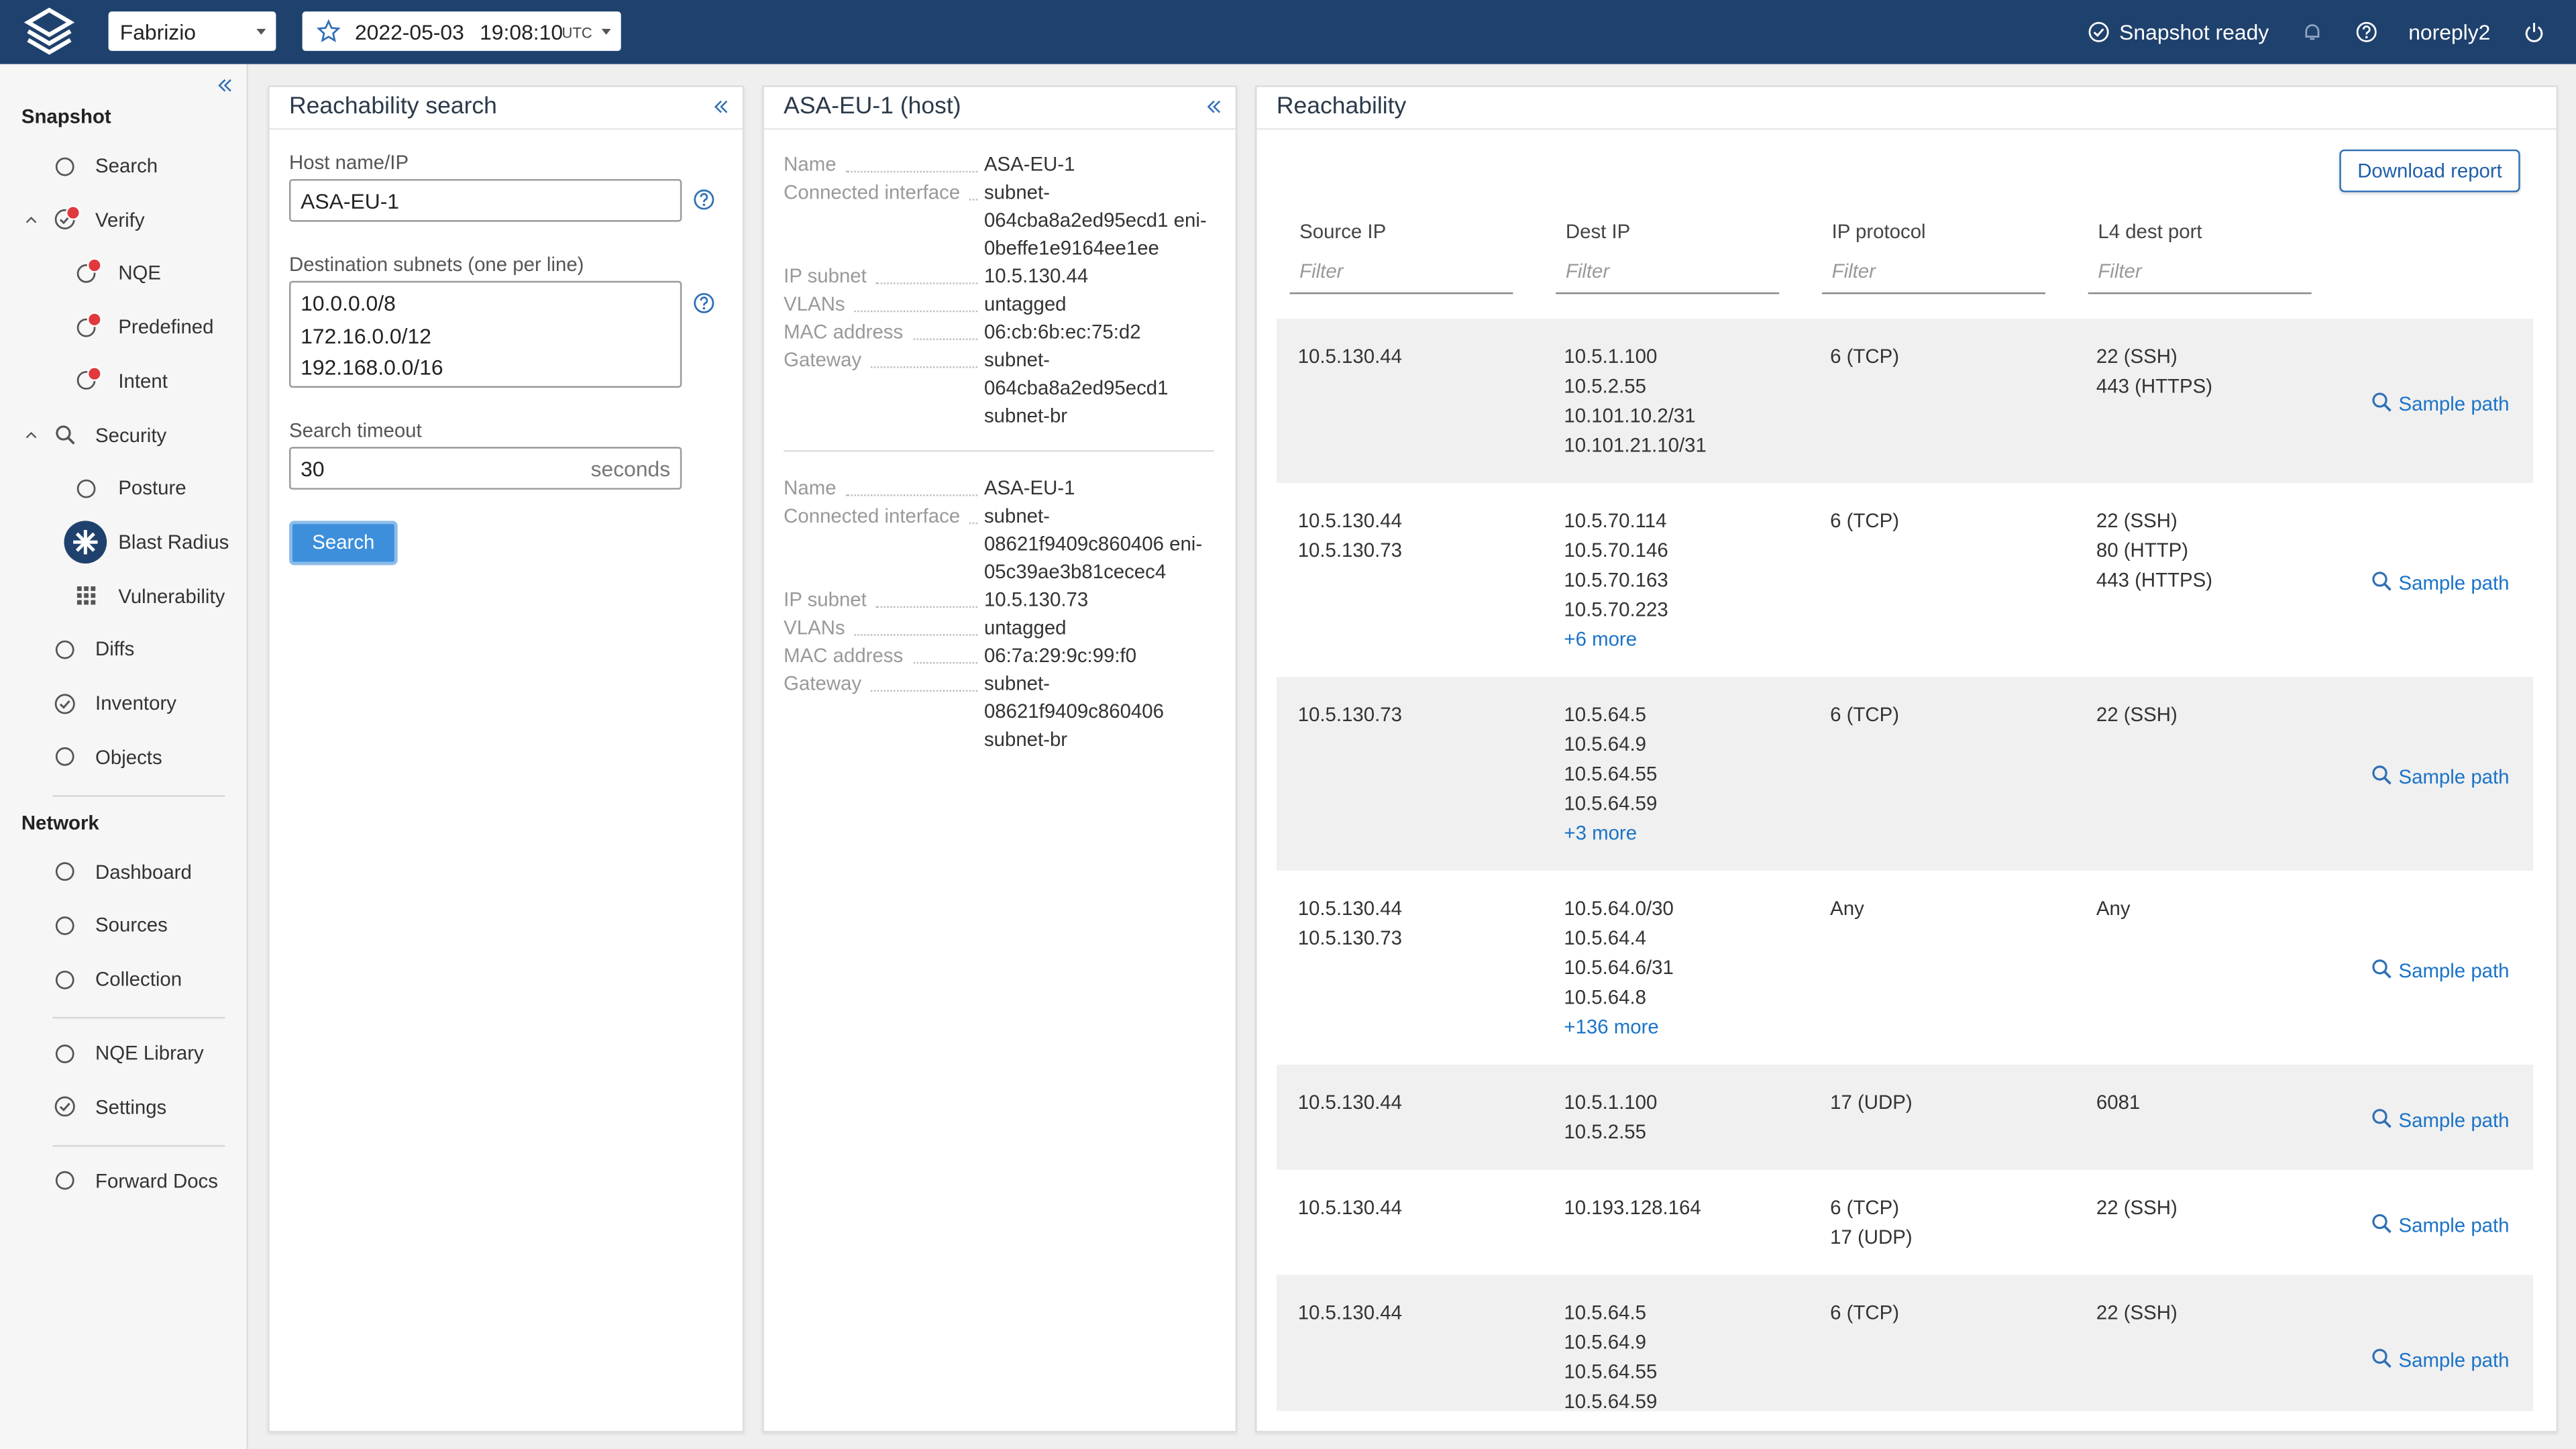 The image size is (2576, 1449). I want to click on nav-item: Inventory, so click(135, 703).